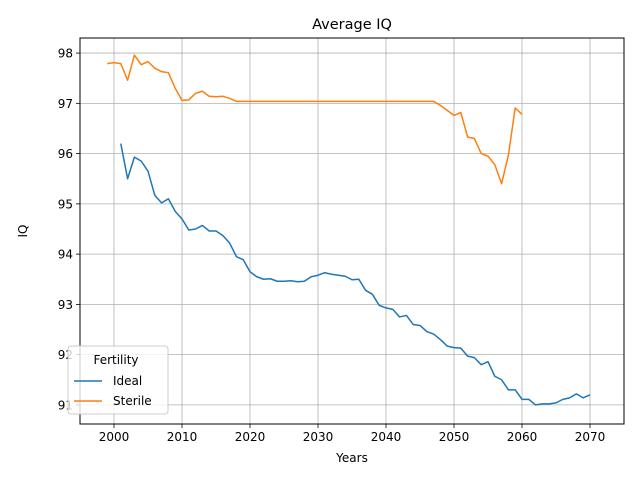  What do you see at coordinates (115, 360) in the screenshot?
I see `legend-title: Fertility` at bounding box center [115, 360].